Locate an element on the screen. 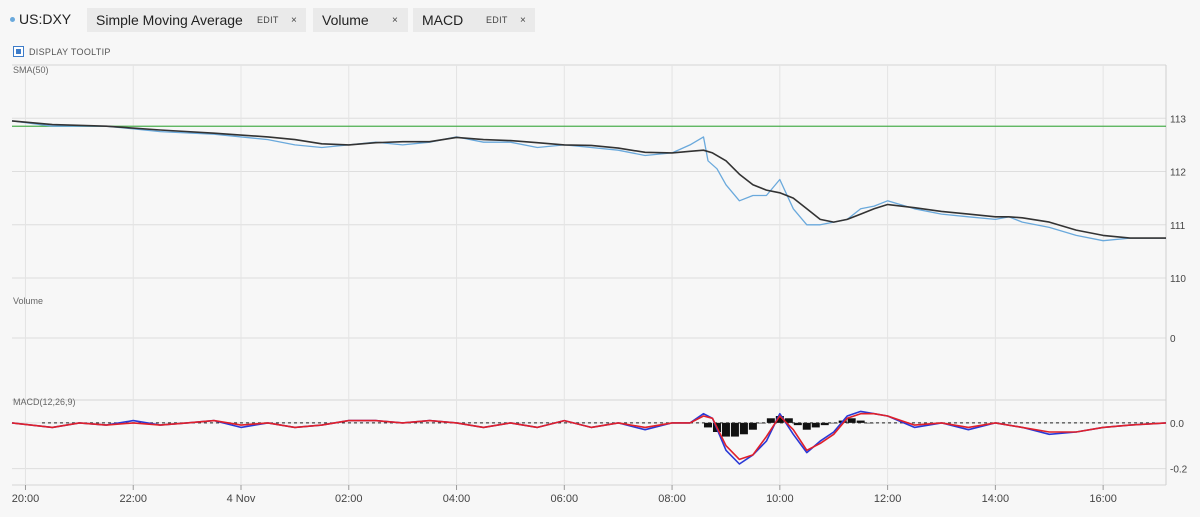  remove-sma-icon: × is located at coordinates (294, 20).